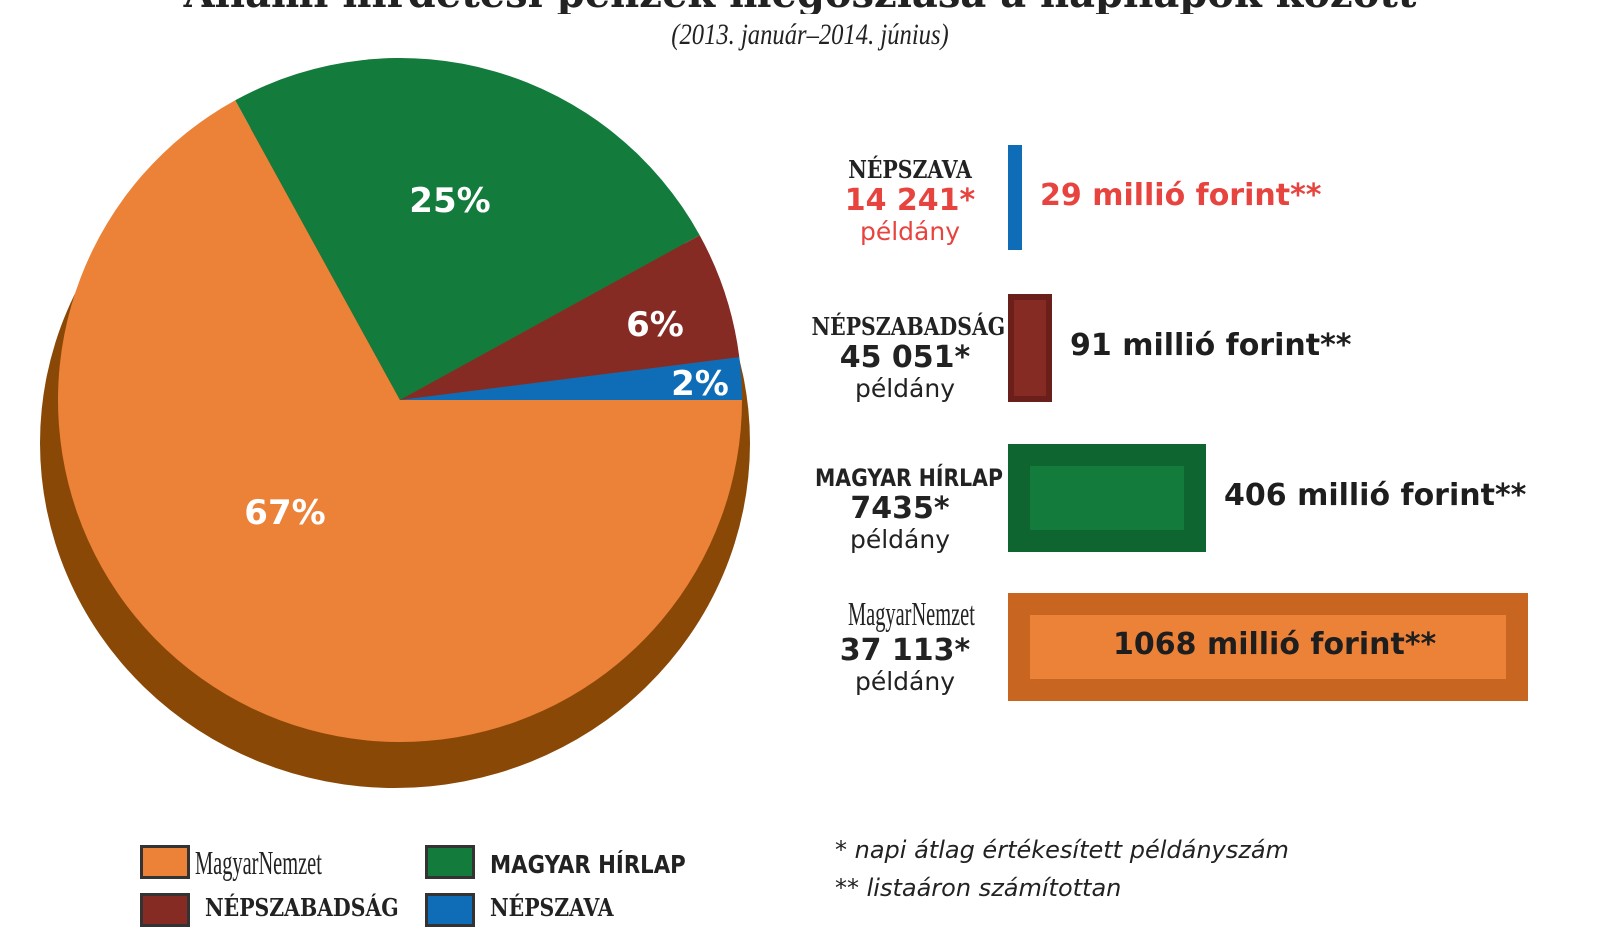 This screenshot has width=1600, height=927. Describe the element at coordinates (700, 384) in the screenshot. I see `pie-label-3: 2%` at that location.